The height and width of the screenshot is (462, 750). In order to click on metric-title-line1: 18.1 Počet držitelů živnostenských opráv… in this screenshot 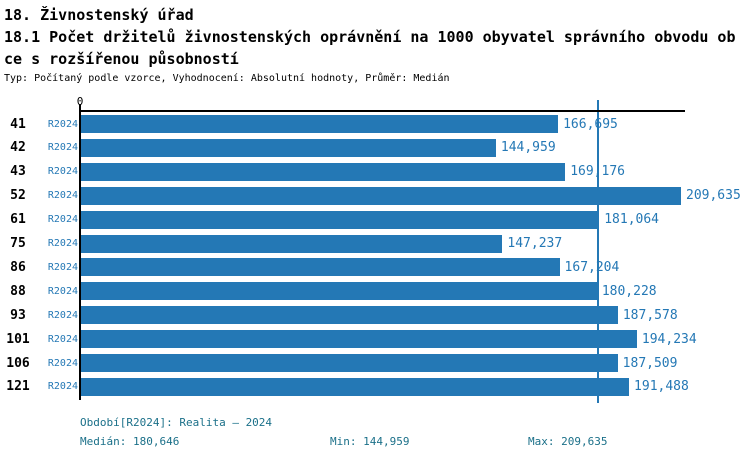, I will do `click(370, 37)`.